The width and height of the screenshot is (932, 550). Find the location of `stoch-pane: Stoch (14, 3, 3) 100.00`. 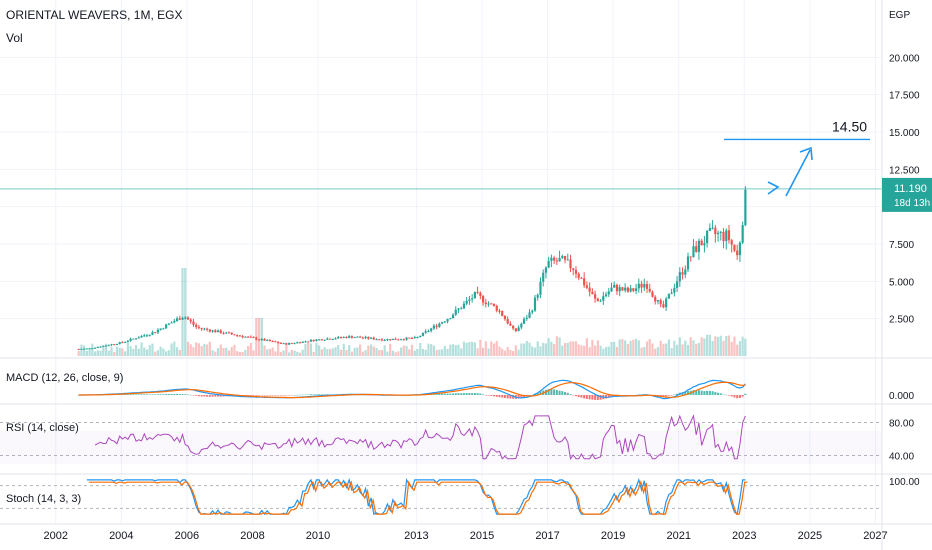

stoch-pane: Stoch (14, 3, 3) 100.00 is located at coordinates (460, 496).